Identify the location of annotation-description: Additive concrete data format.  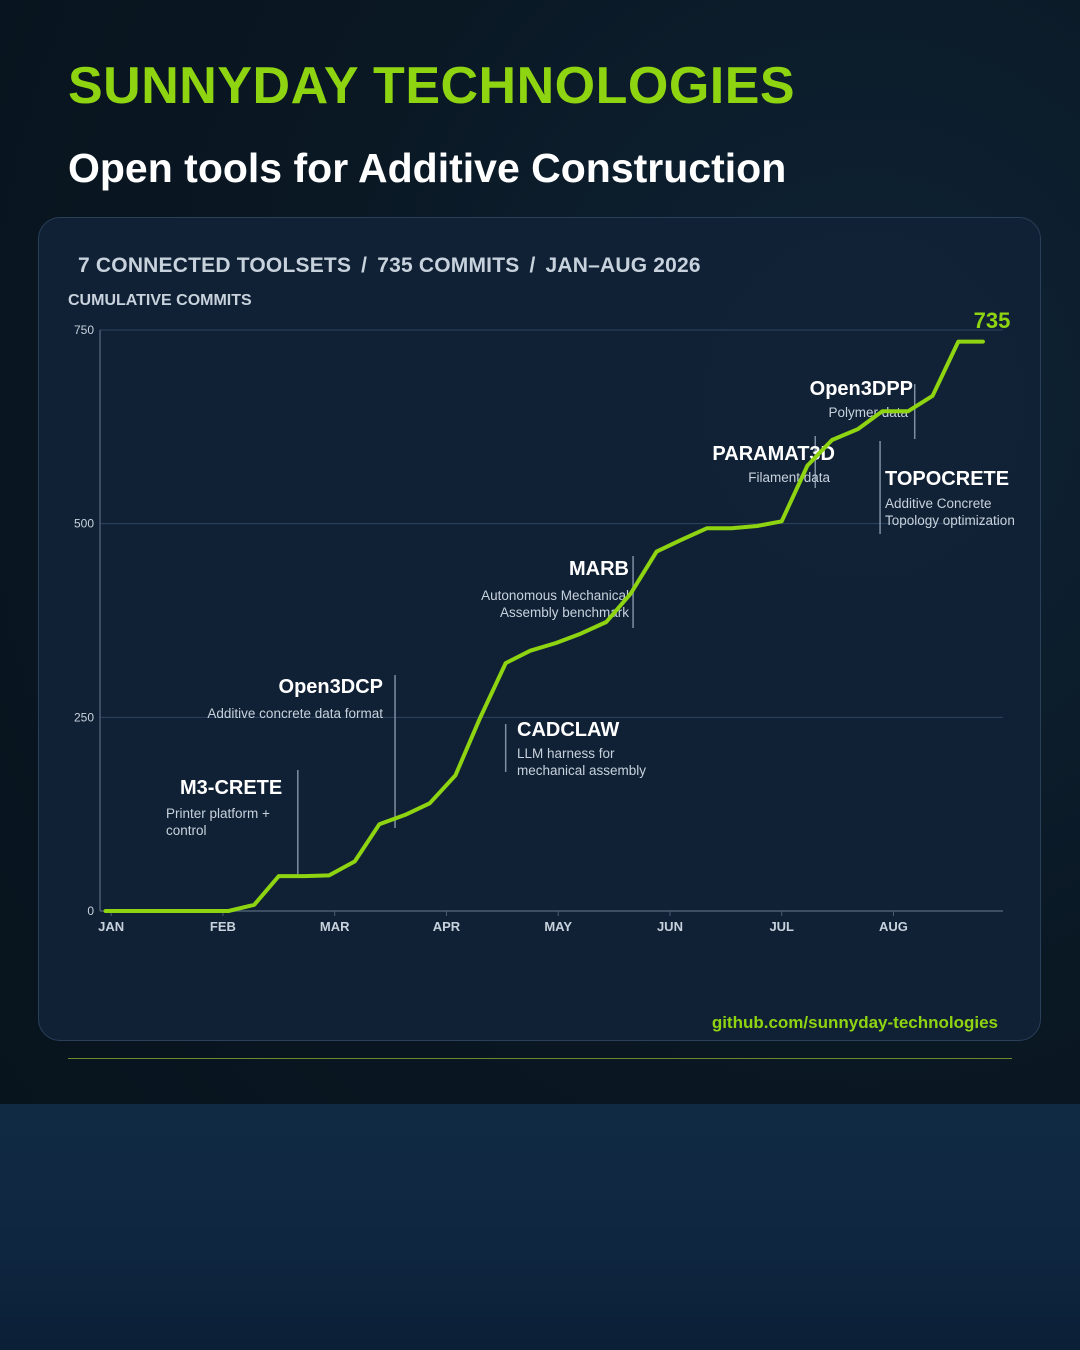
(295, 713).